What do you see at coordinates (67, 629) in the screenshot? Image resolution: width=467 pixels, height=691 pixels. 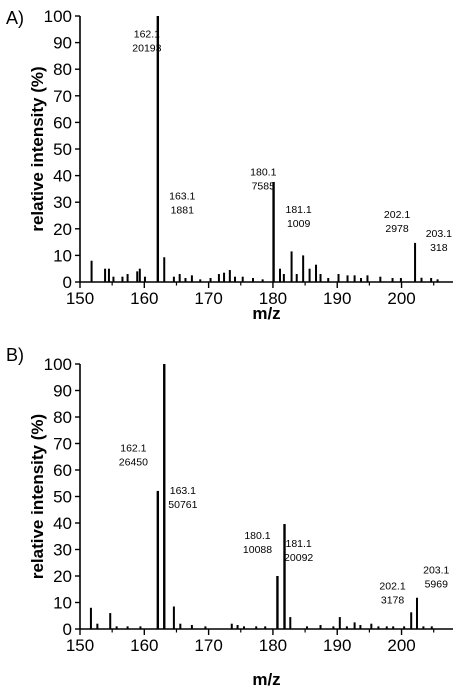 I see `y-tick-label: 0` at bounding box center [67, 629].